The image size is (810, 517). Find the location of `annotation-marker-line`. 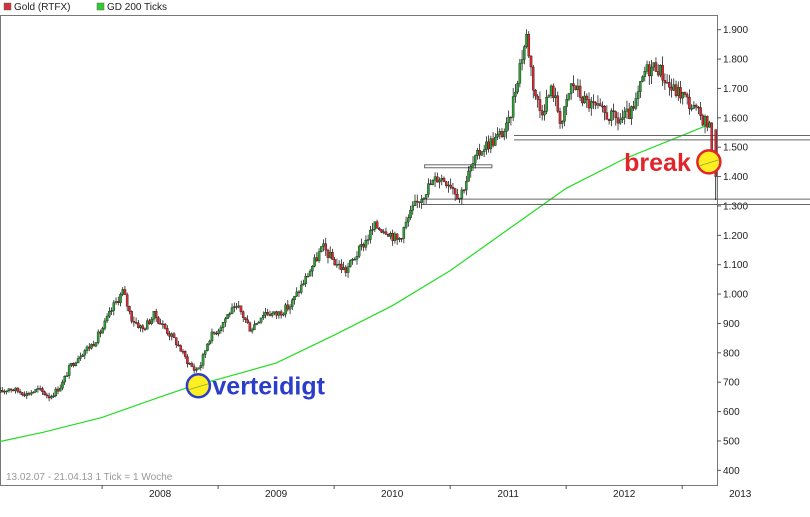

annotation-marker-line is located at coordinates (708, 163).